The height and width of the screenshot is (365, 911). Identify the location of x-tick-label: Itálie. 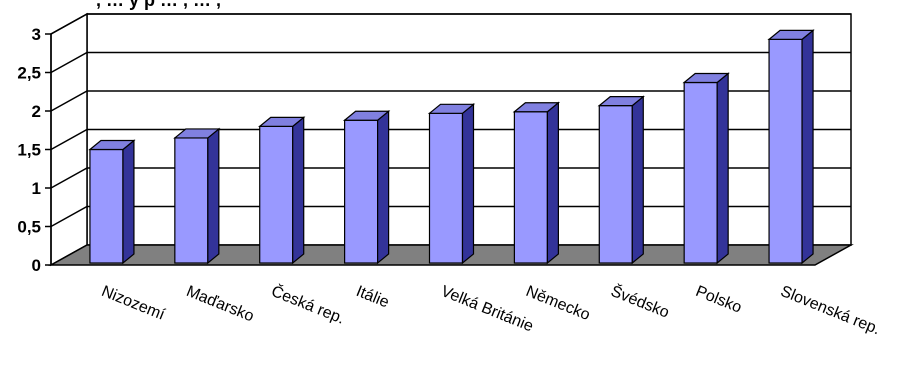
(373, 297).